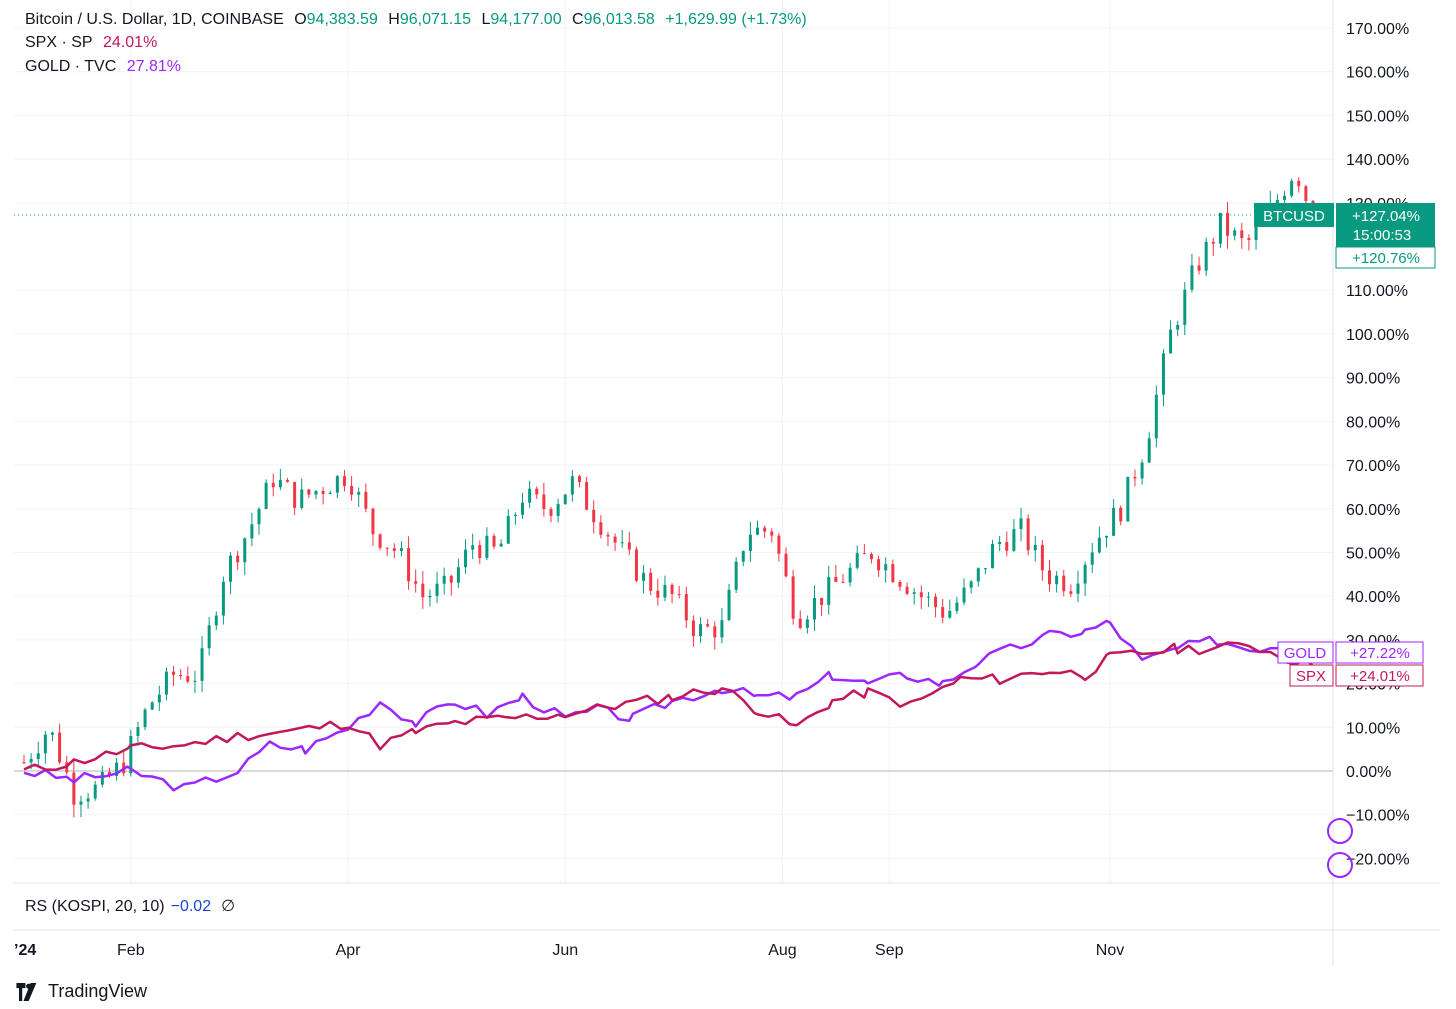 This screenshot has height=1009, width=1456. Describe the element at coordinates (1350, 652) in the screenshot. I see `gold-badge: GOLD +27.22%` at that location.